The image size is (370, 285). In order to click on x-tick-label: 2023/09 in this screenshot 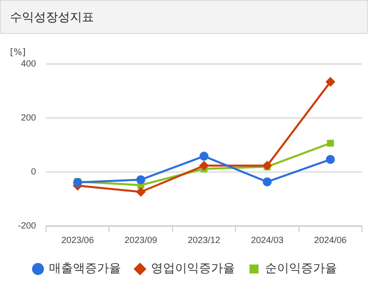, I will do `click(141, 240)`.